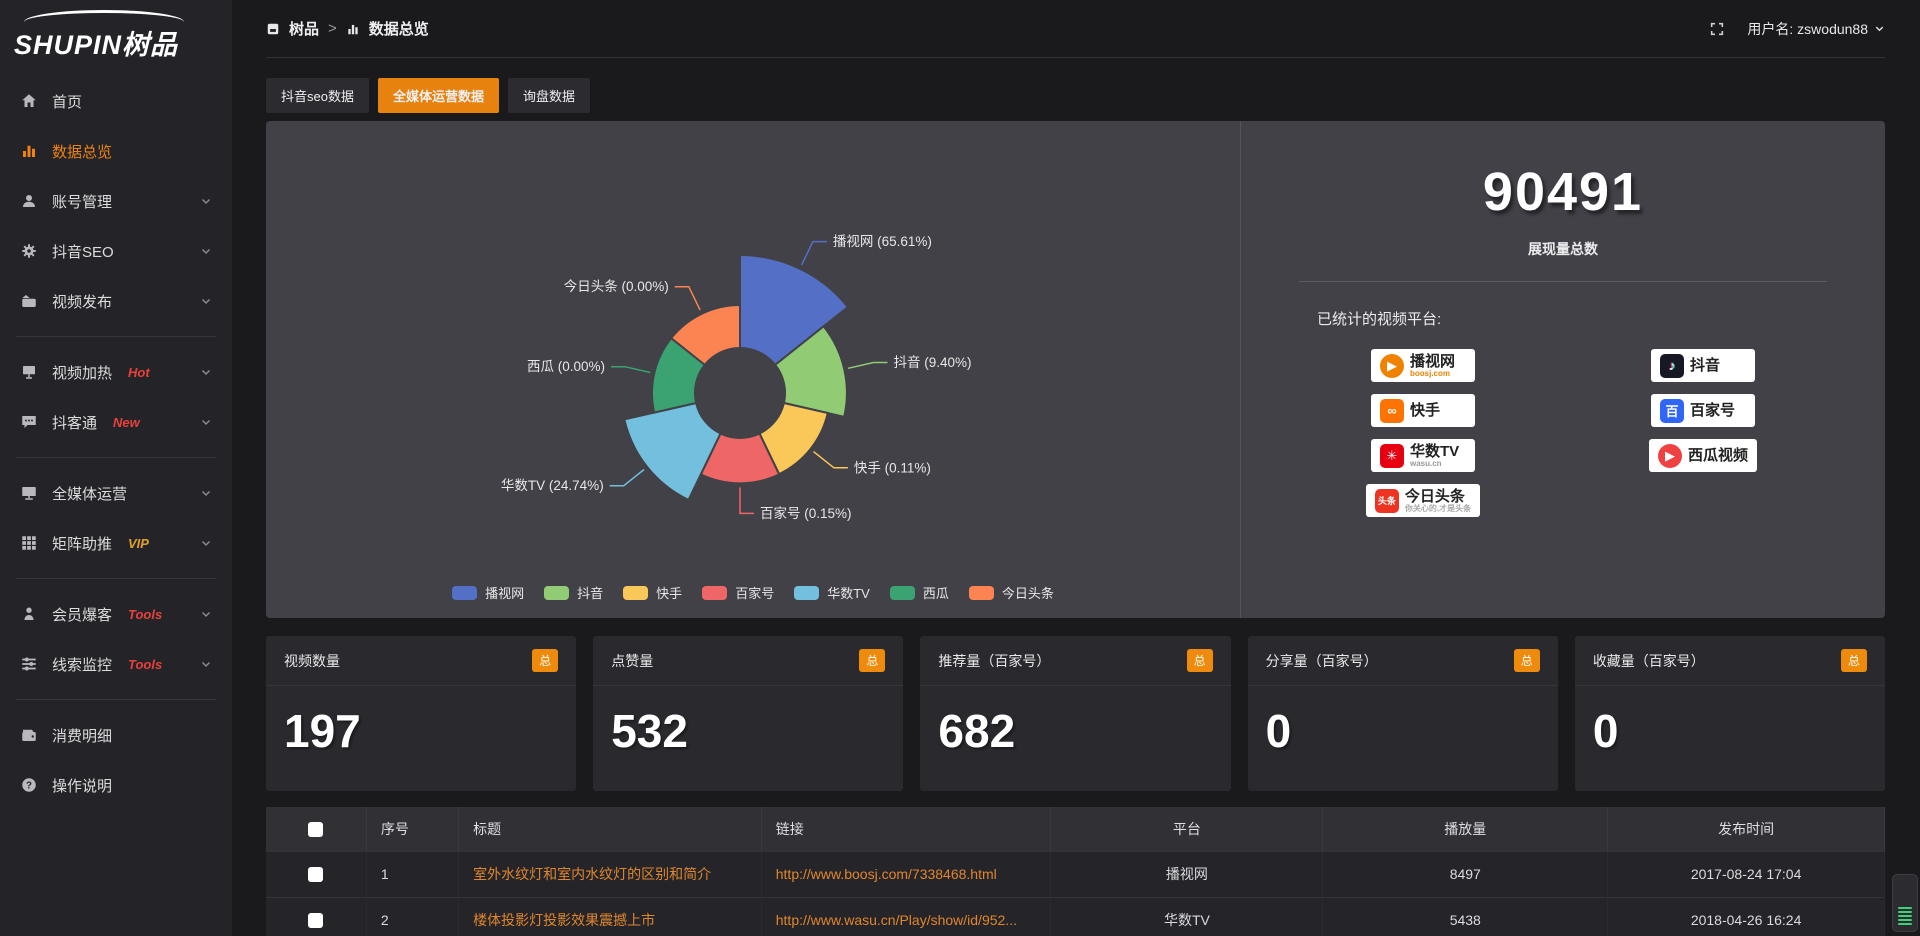 Image resolution: width=1920 pixels, height=936 pixels. What do you see at coordinates (29, 735) in the screenshot?
I see `wallet-icon` at bounding box center [29, 735].